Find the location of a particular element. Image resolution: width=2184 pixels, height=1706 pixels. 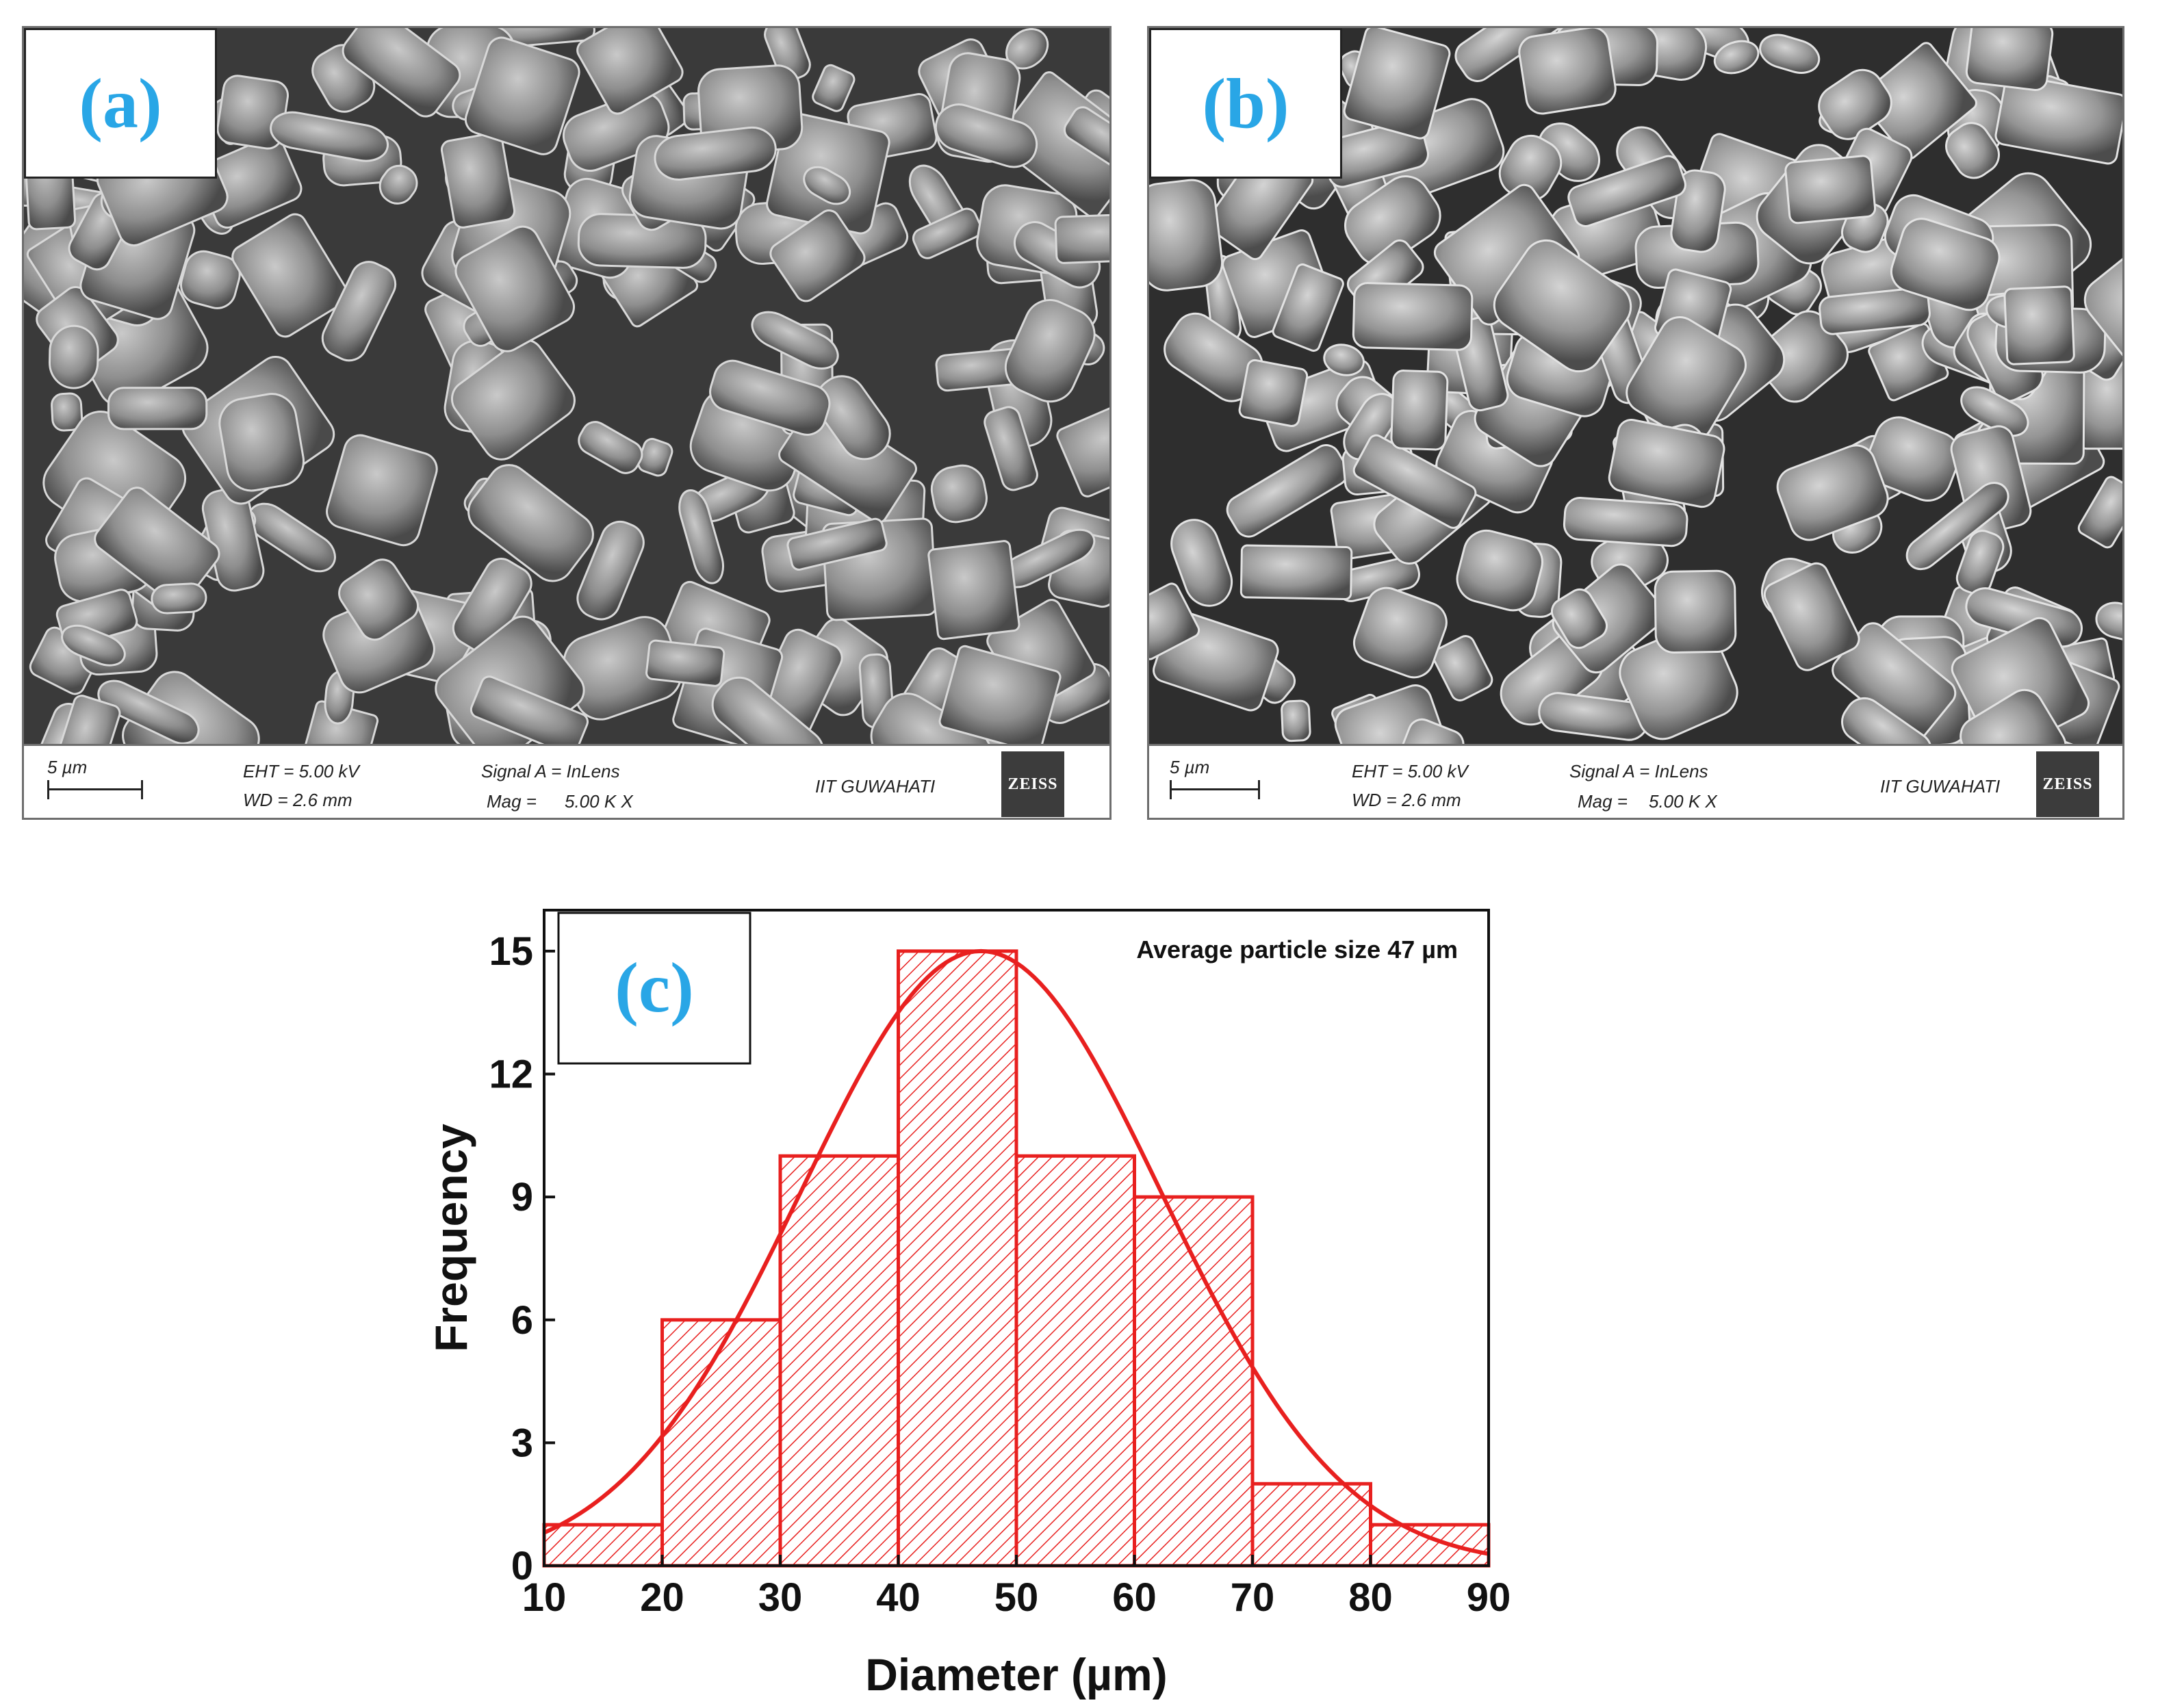

zeiss-logo: ZEISS is located at coordinates (2067, 784).